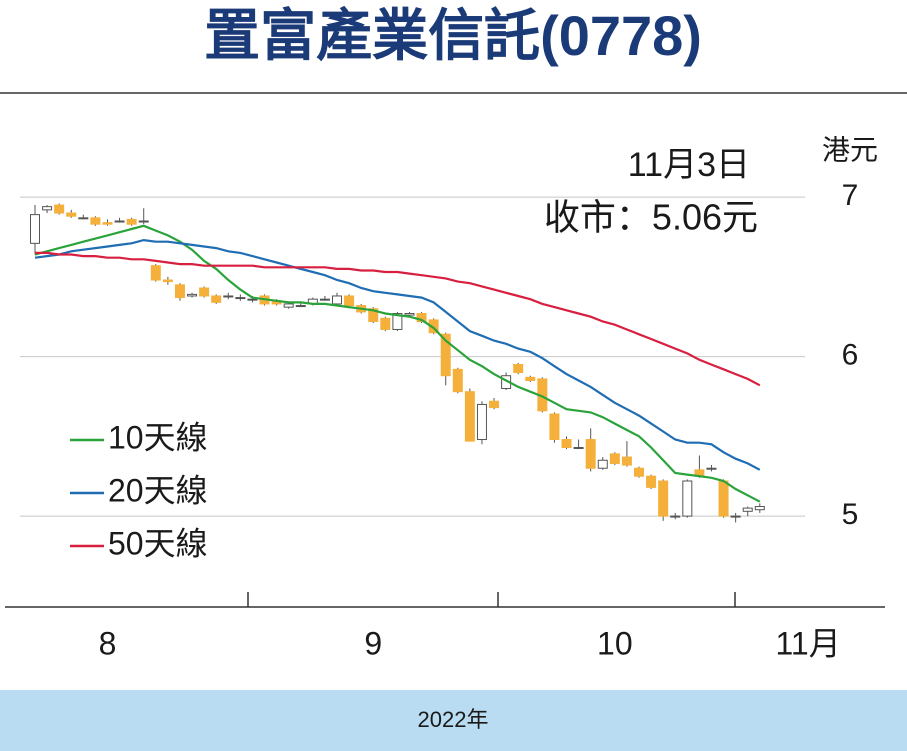 This screenshot has width=907, height=751. What do you see at coordinates (850, 355) in the screenshot?
I see `y-tick-label: 6` at bounding box center [850, 355].